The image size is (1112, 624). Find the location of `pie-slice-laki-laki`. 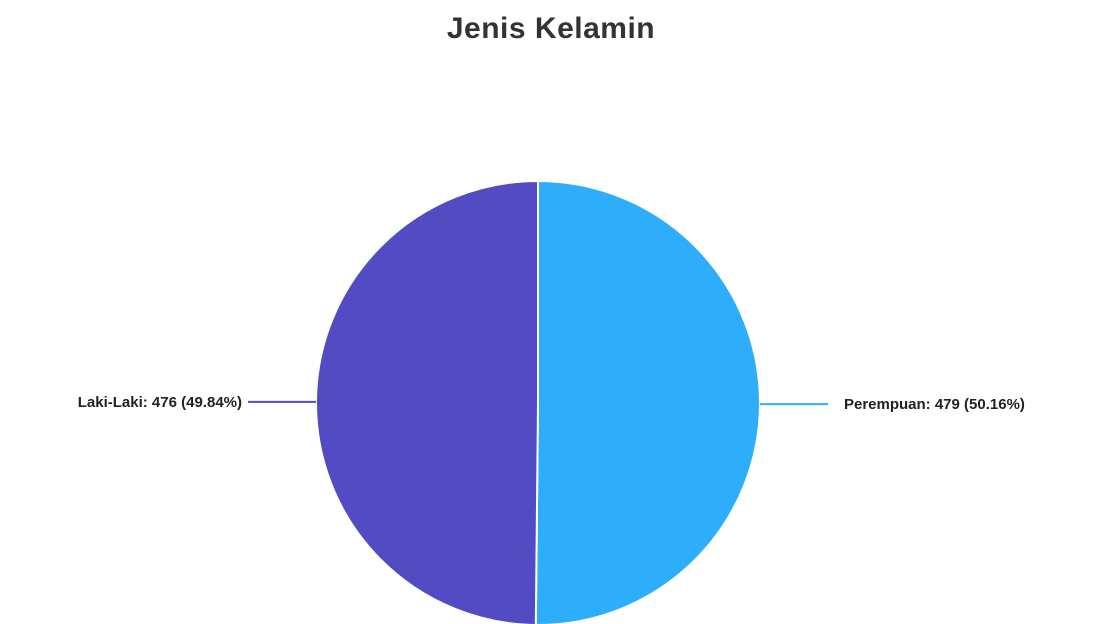

pie-slice-laki-laki is located at coordinates (427, 401).